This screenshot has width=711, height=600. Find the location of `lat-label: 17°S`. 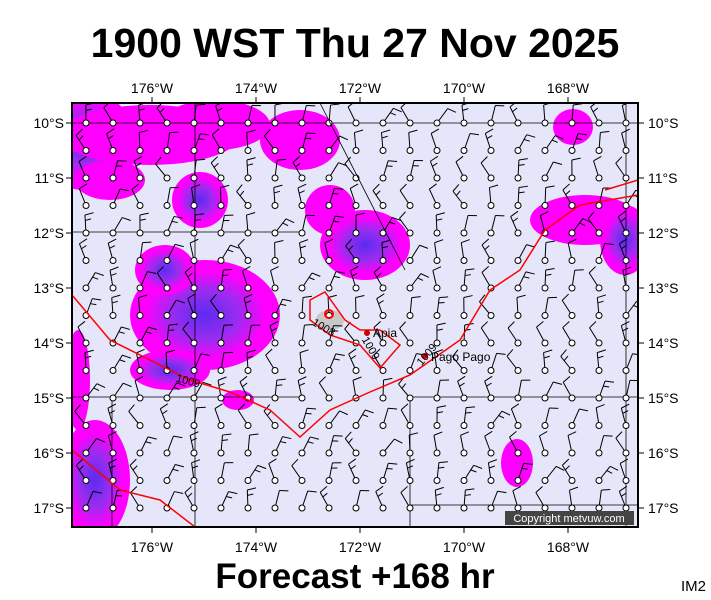

lat-label: 17°S is located at coordinates (663, 508).